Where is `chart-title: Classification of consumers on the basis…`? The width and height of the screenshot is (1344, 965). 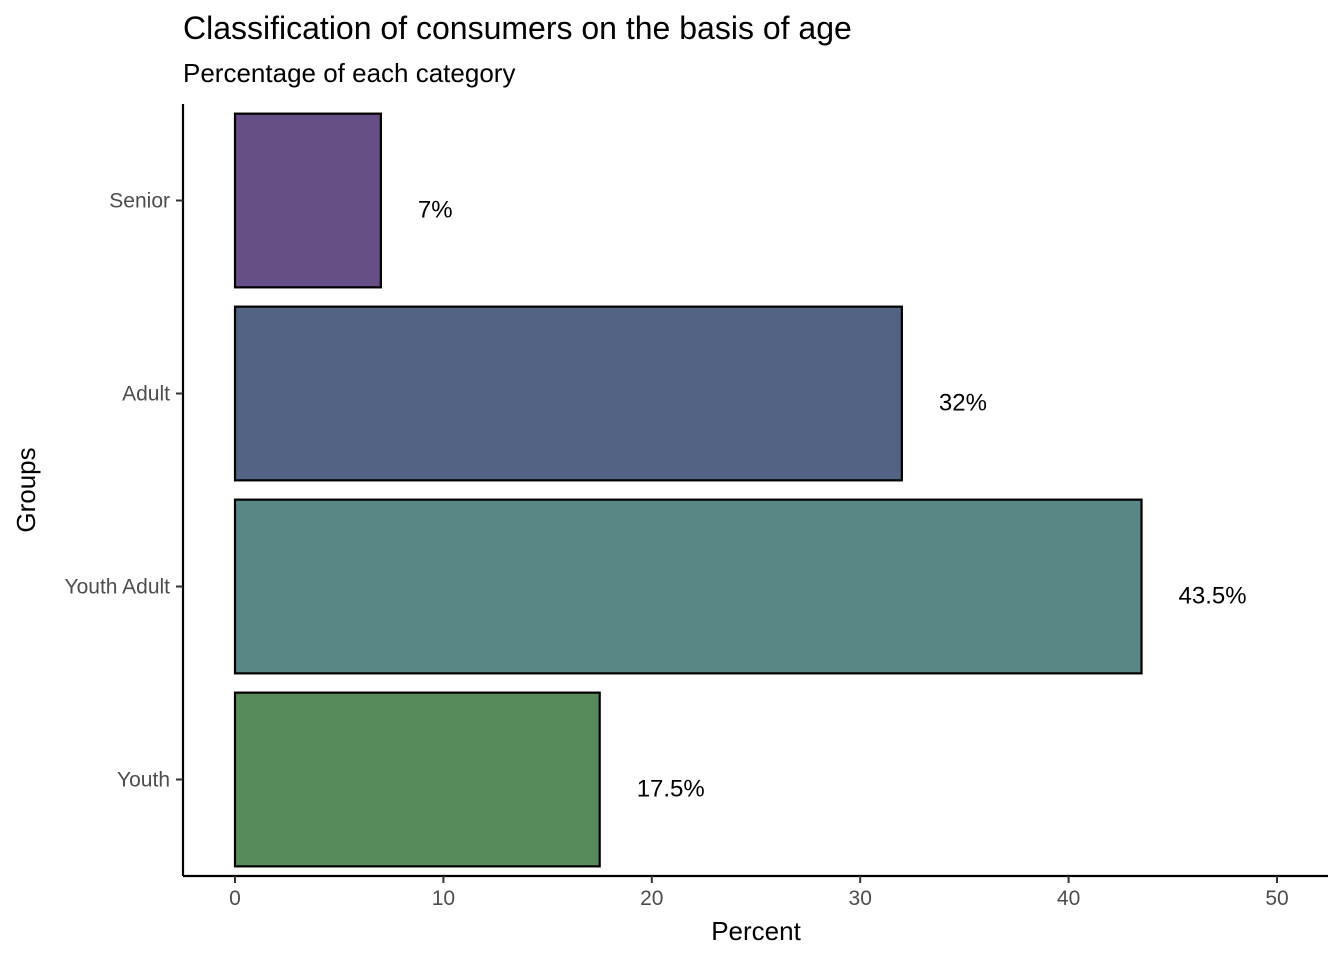 chart-title: Classification of consumers on the basis… is located at coordinates (517, 28).